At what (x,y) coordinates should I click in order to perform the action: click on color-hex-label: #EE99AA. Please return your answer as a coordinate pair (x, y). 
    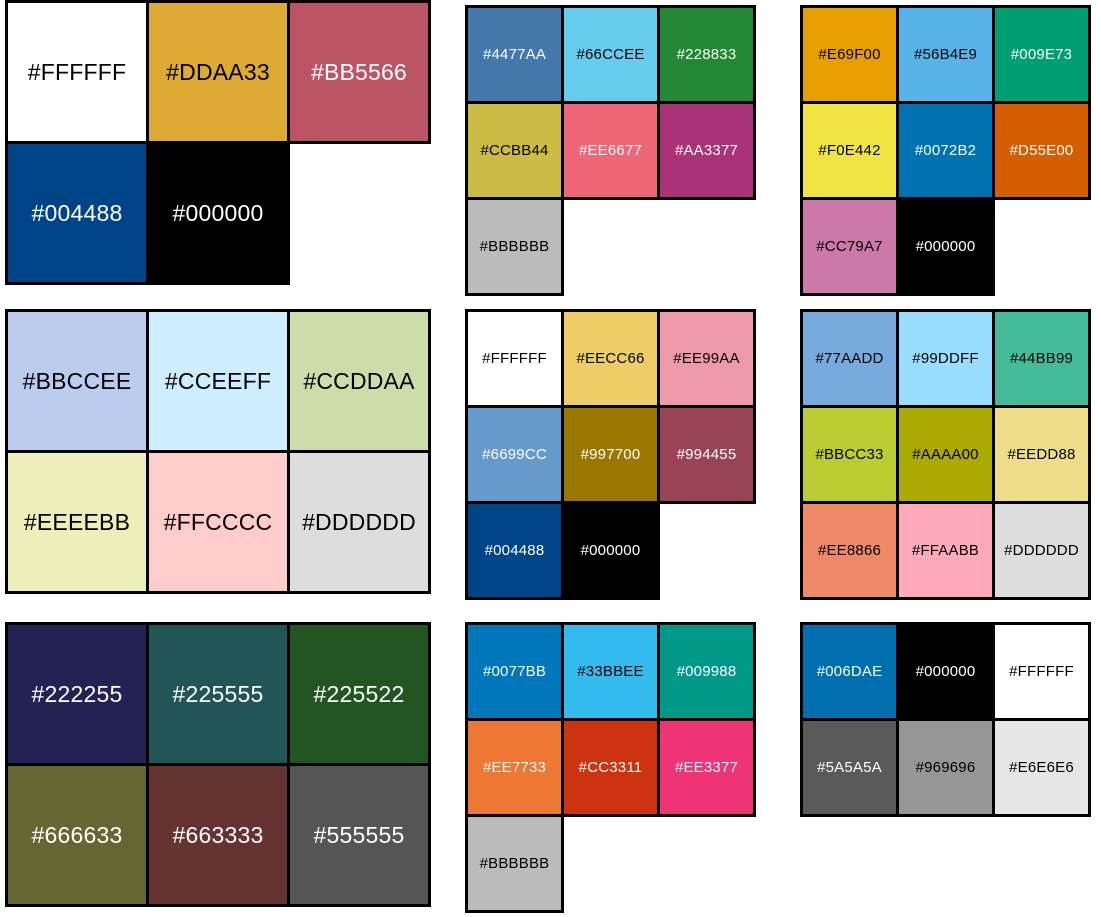
    Looking at the image, I should click on (706, 358).